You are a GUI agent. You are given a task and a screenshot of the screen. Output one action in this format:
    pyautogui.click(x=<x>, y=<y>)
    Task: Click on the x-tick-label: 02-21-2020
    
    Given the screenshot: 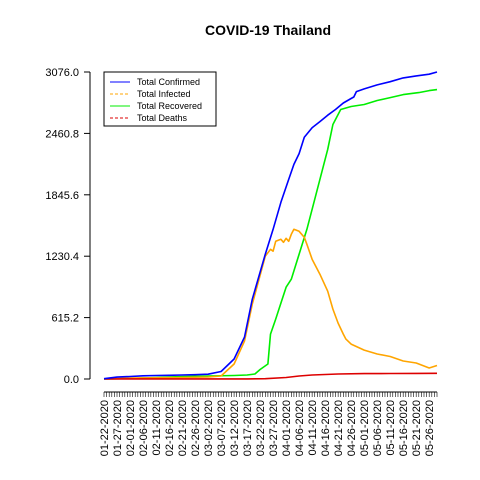 What is the action you would take?
    pyautogui.click(x=183, y=428)
    